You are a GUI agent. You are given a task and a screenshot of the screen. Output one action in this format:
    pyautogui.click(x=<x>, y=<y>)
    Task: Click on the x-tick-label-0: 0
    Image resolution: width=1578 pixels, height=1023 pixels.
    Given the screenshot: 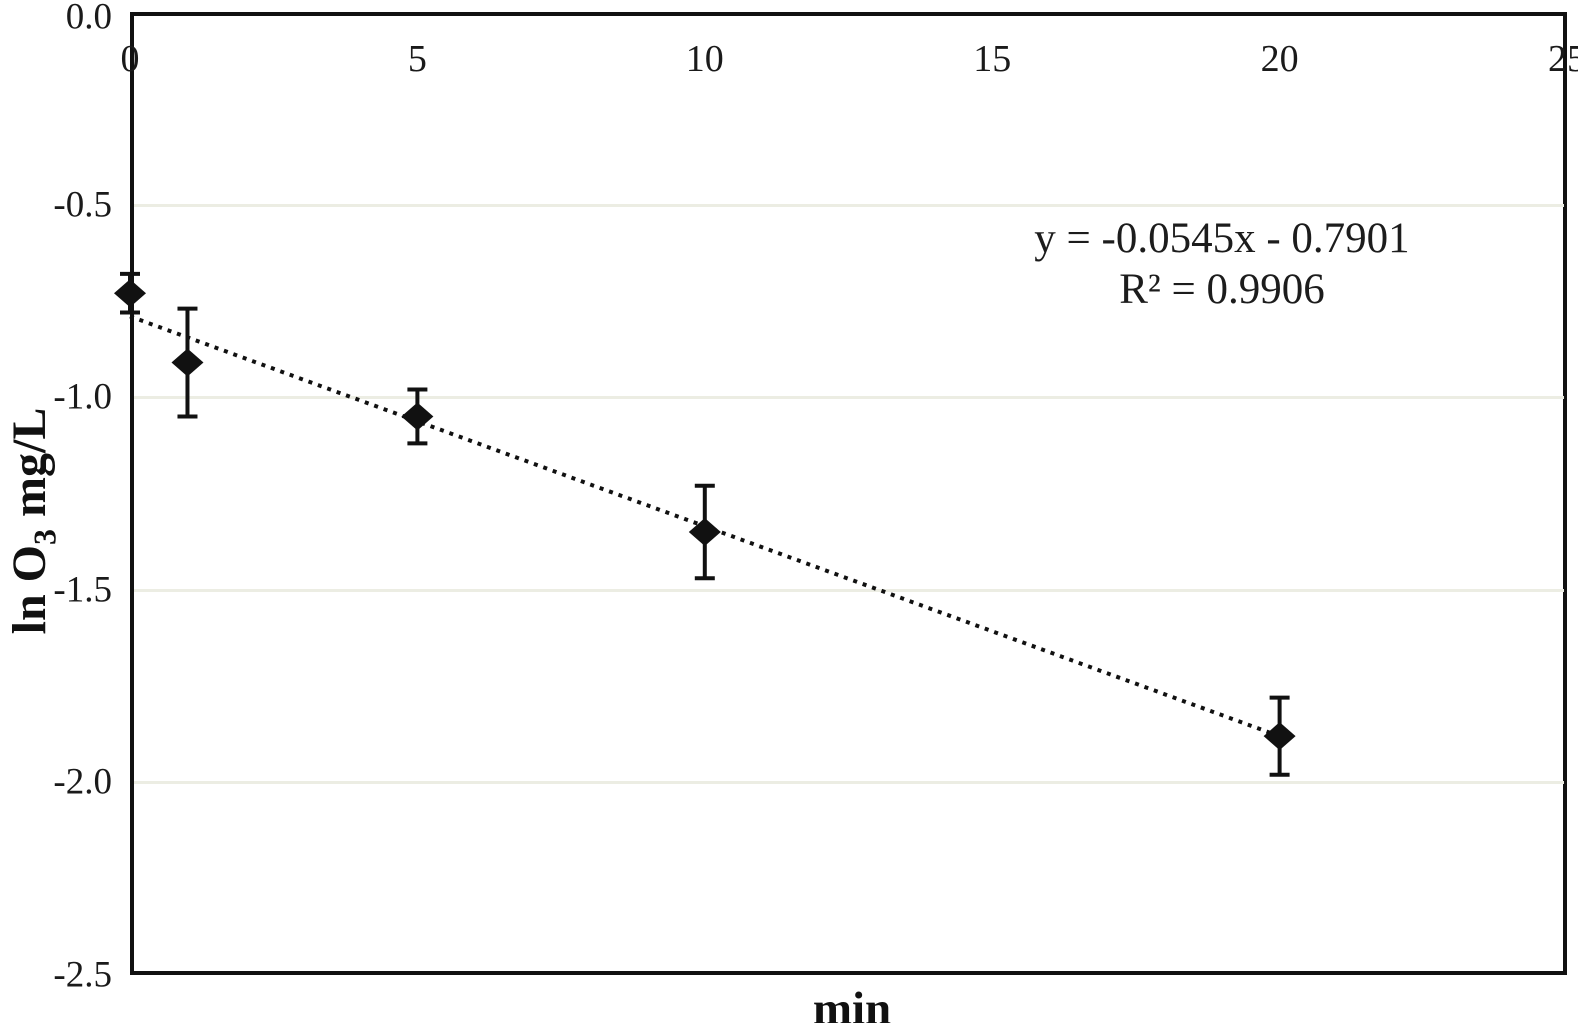 What is the action you would take?
    pyautogui.click(x=130, y=59)
    